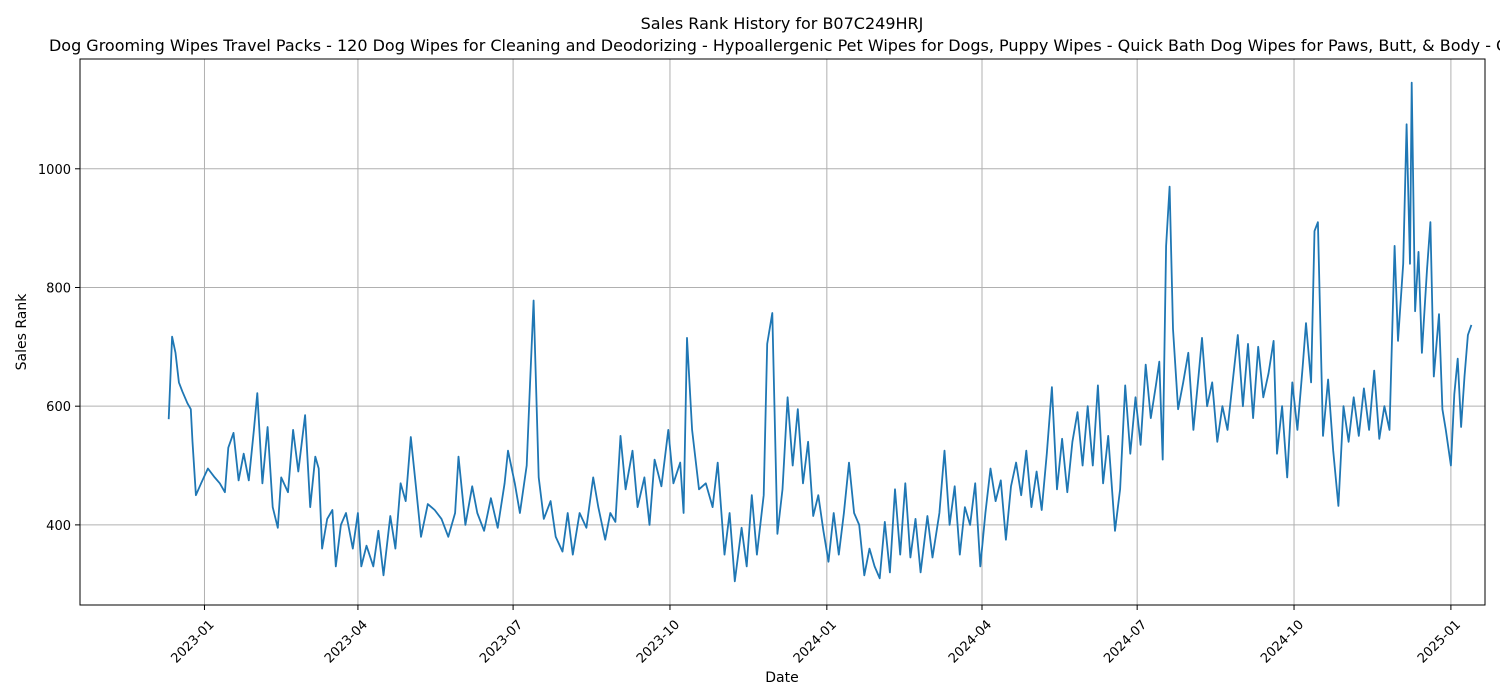 The height and width of the screenshot is (700, 1500). What do you see at coordinates (58, 288) in the screenshot?
I see `y-tick-label: 800` at bounding box center [58, 288].